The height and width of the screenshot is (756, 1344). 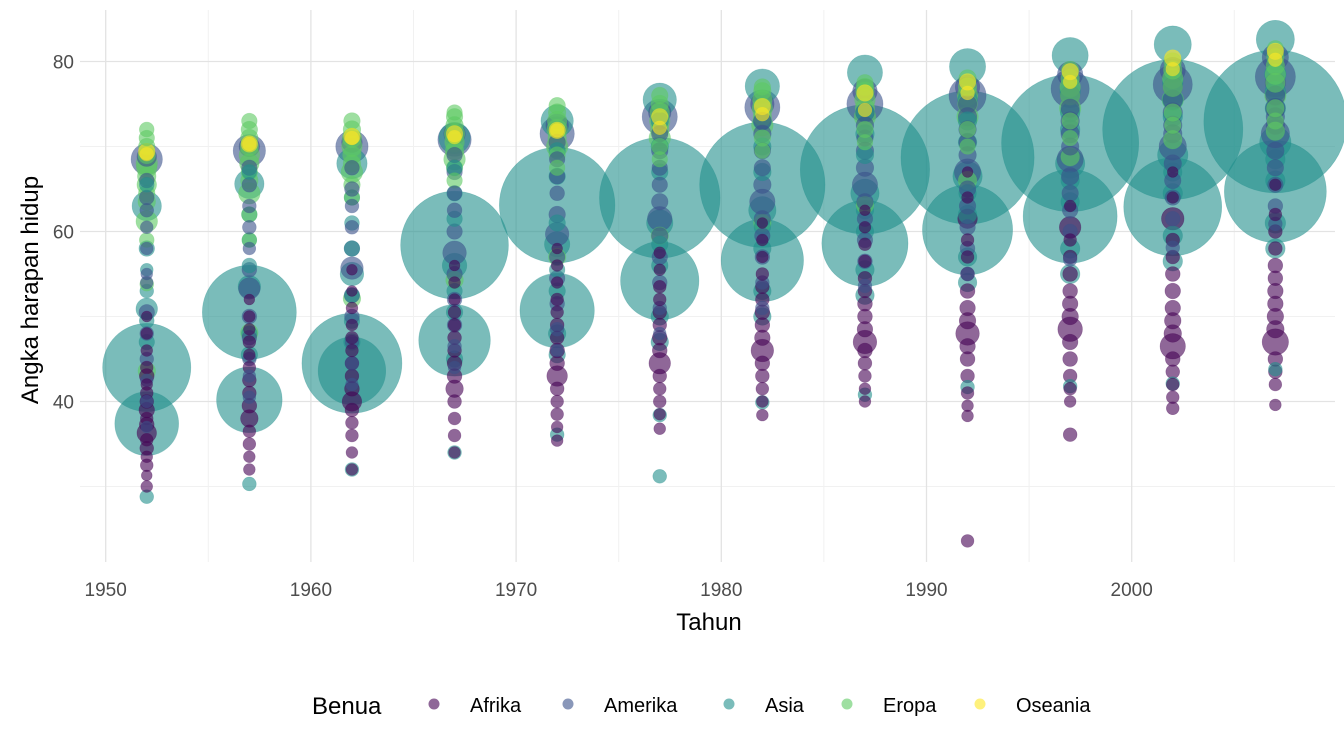 What do you see at coordinates (106, 590) in the screenshot?
I see `x-tick-label: 1950` at bounding box center [106, 590].